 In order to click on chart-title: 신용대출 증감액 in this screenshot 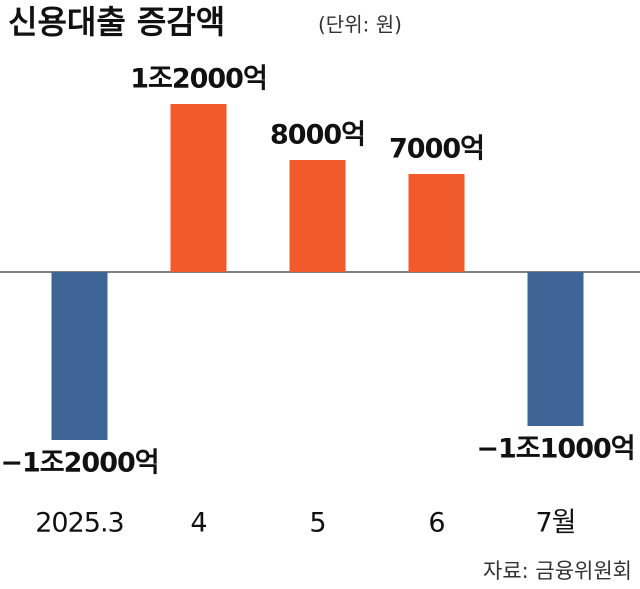, I will do `click(116, 22)`.